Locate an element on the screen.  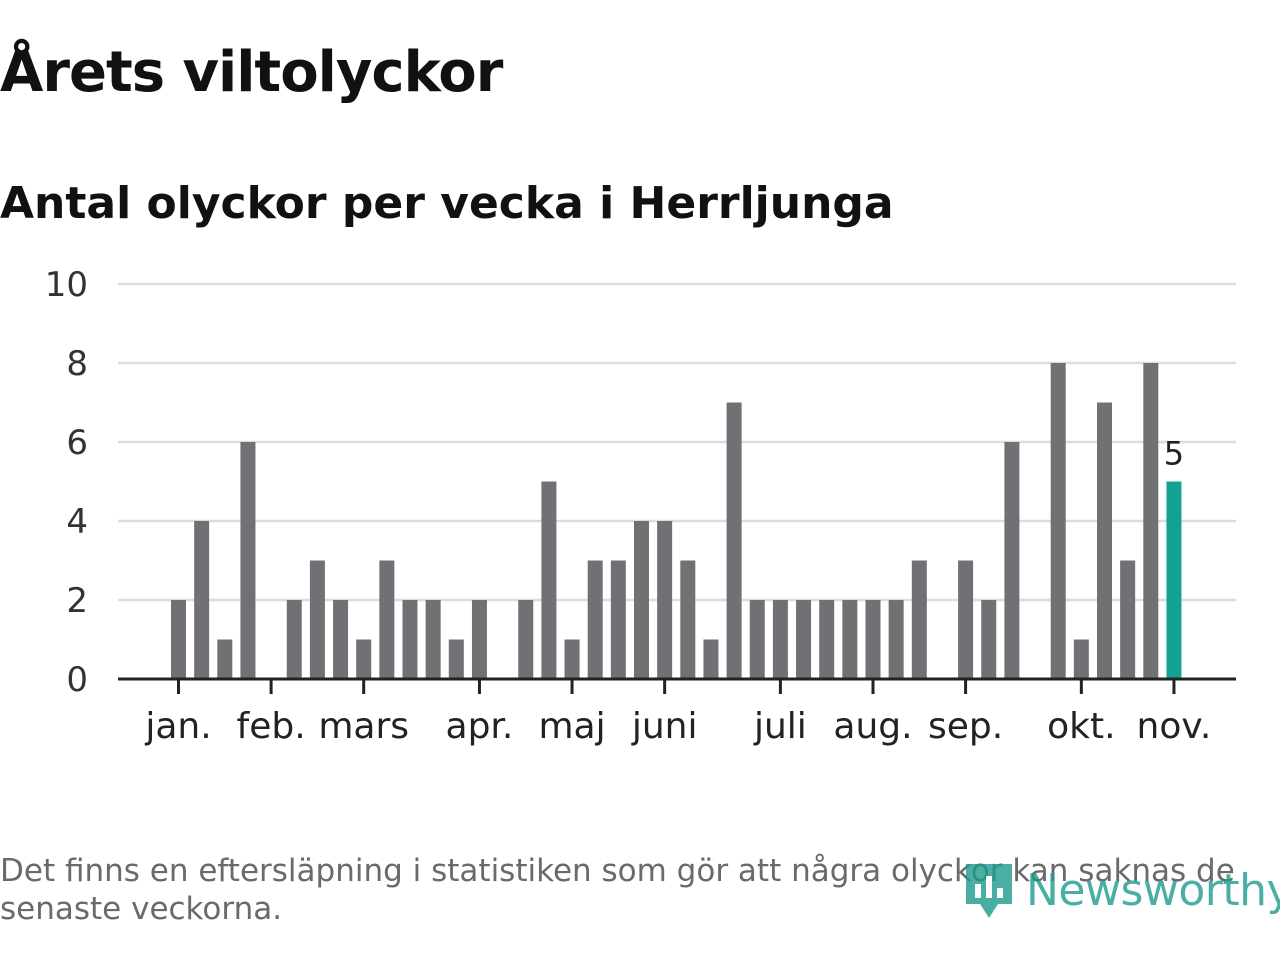
y-tick-label: 8 is located at coordinates (77, 364).